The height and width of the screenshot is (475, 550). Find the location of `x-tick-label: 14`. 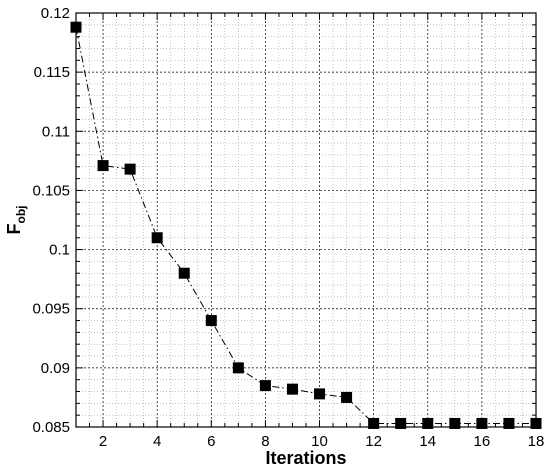

x-tick-label: 14 is located at coordinates (427, 441).